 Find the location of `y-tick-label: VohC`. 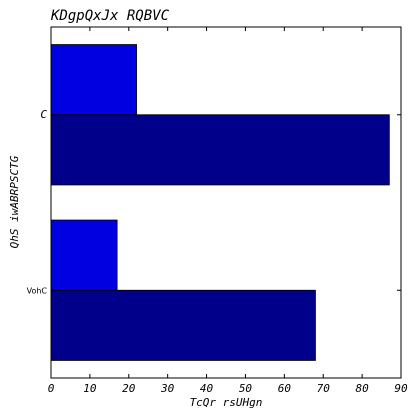

y-tick-label: VohC is located at coordinates (37, 290).